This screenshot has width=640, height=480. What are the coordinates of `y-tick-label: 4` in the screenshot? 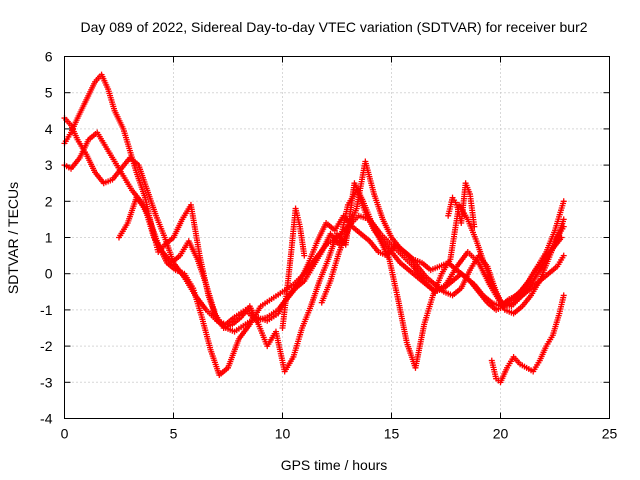 It's located at (49, 129).